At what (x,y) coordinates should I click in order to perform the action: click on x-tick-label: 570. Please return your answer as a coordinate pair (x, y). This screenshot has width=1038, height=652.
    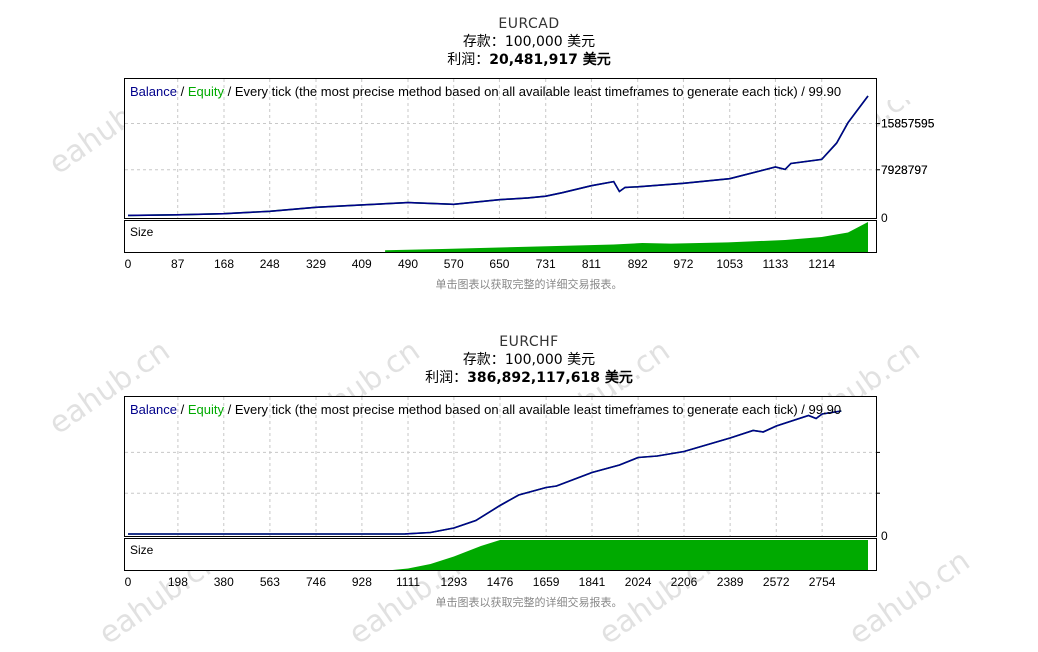
    Looking at the image, I should click on (454, 264).